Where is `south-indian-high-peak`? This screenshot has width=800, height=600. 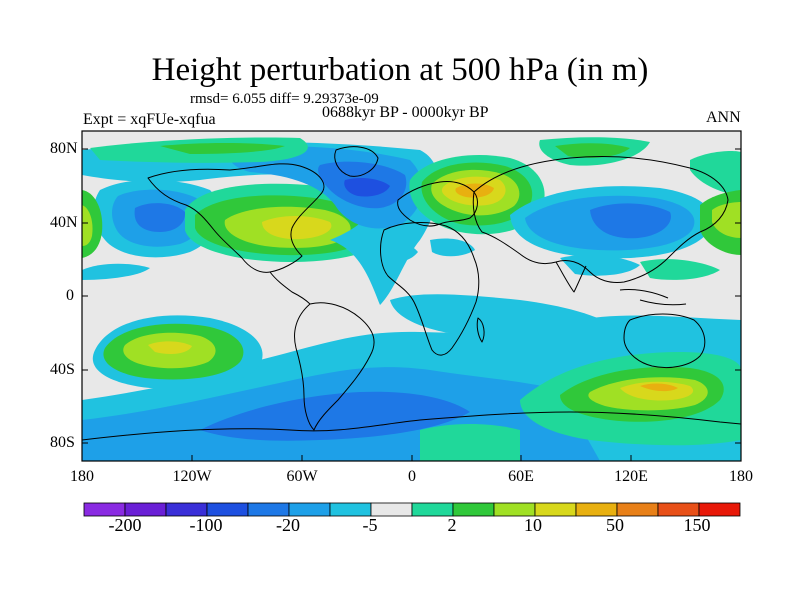
south-indian-high-peak is located at coordinates (657, 391).